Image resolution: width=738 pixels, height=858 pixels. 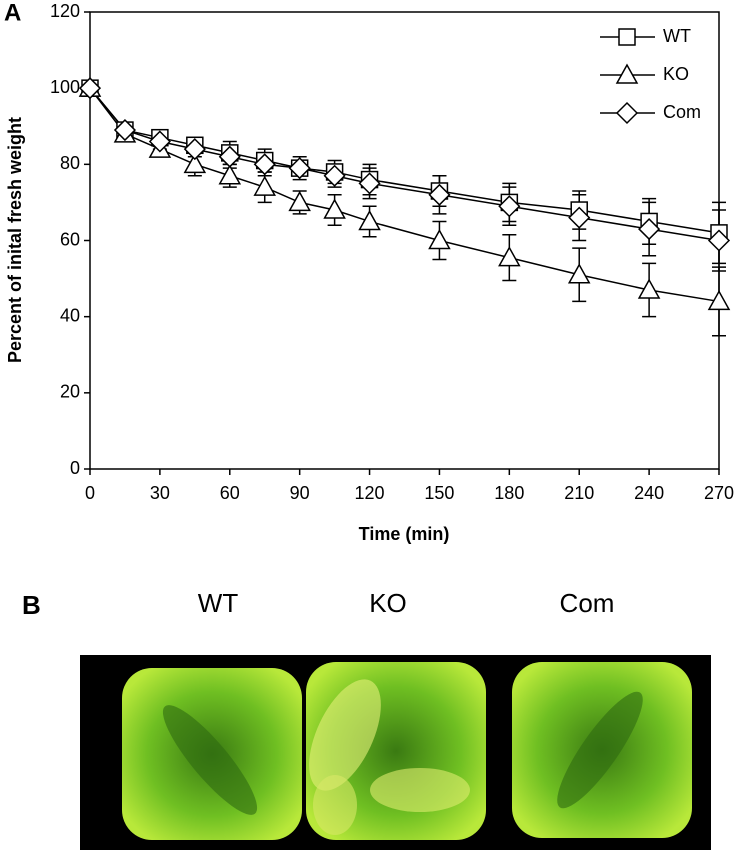 I want to click on y-tick-label: 60, so click(x=70, y=239).